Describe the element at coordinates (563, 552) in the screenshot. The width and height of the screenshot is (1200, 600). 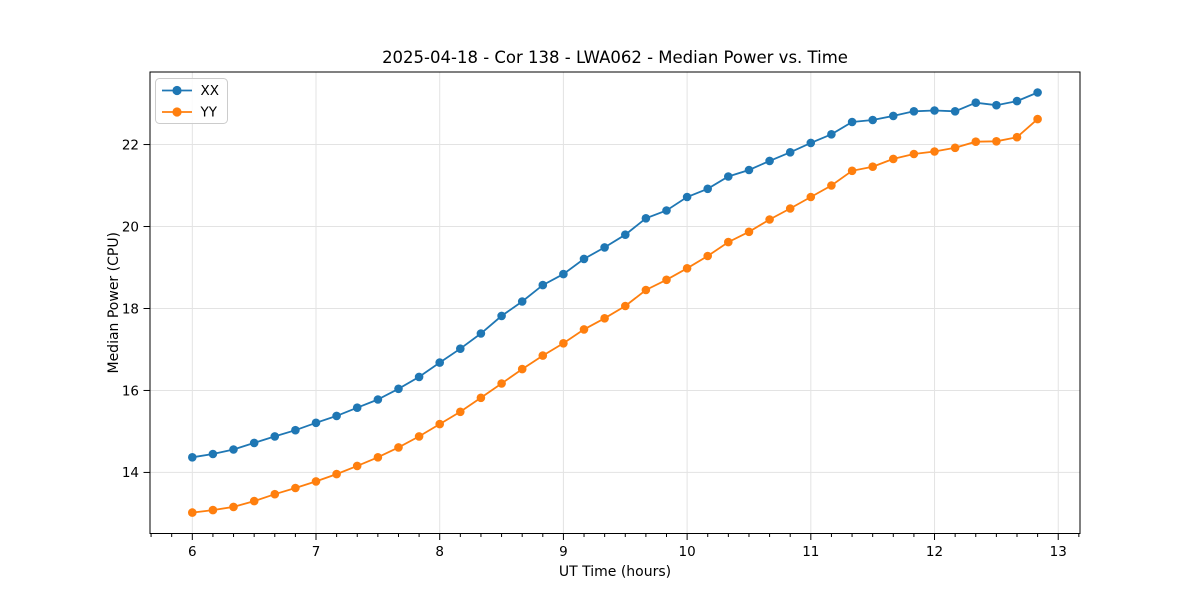
I see `x-tick-label: 9` at that location.